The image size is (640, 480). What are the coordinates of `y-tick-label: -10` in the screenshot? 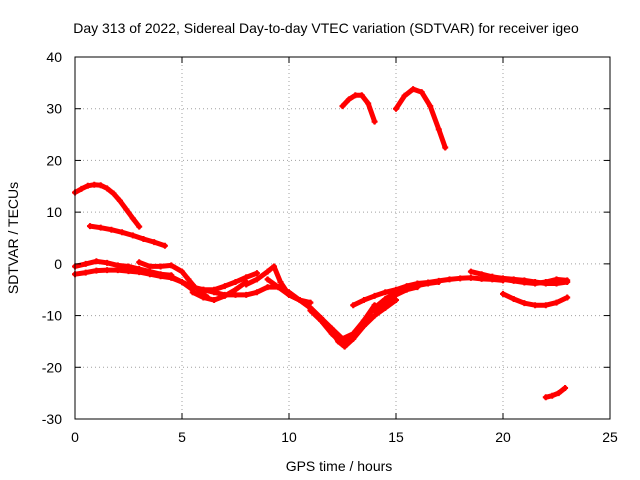 It's located at (52, 316).